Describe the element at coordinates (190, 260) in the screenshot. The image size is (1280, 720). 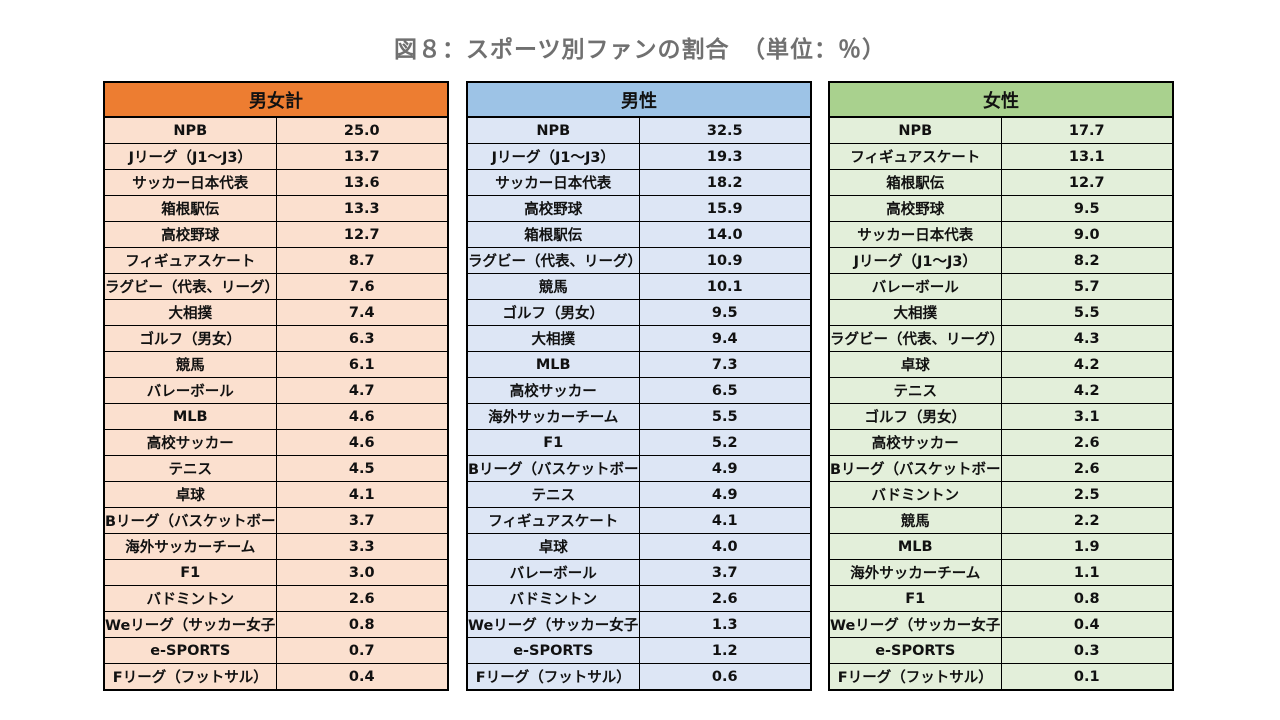
I see `sport-name-cell: フィギュアスケート` at that location.